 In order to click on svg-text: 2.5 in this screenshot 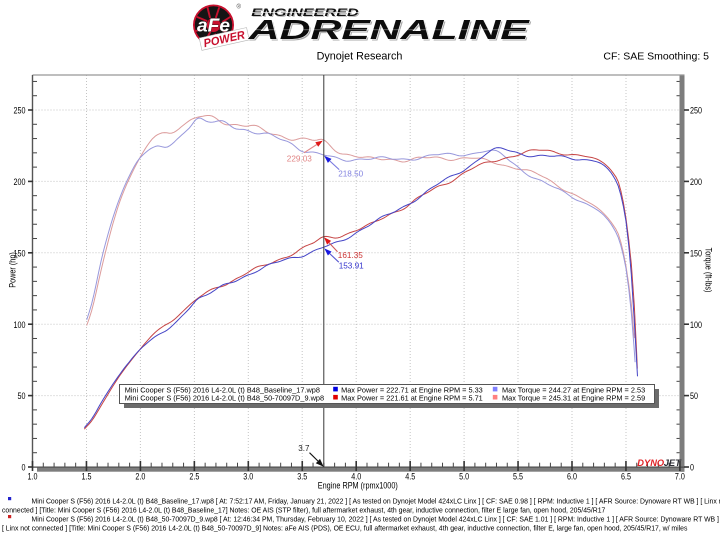, I will do `click(194, 477)`.